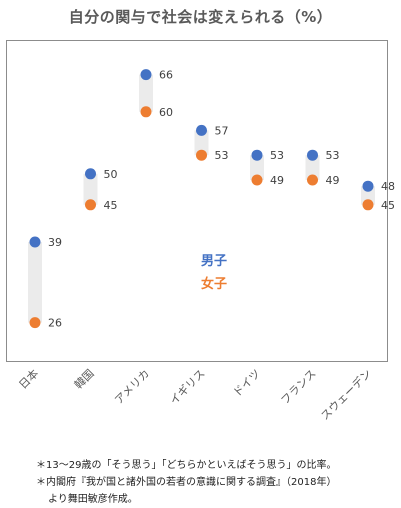 This screenshot has height=508, width=401. What do you see at coordinates (93, 499) in the screenshot?
I see `footnote-author: より舞田敏彦作成。` at bounding box center [93, 499].